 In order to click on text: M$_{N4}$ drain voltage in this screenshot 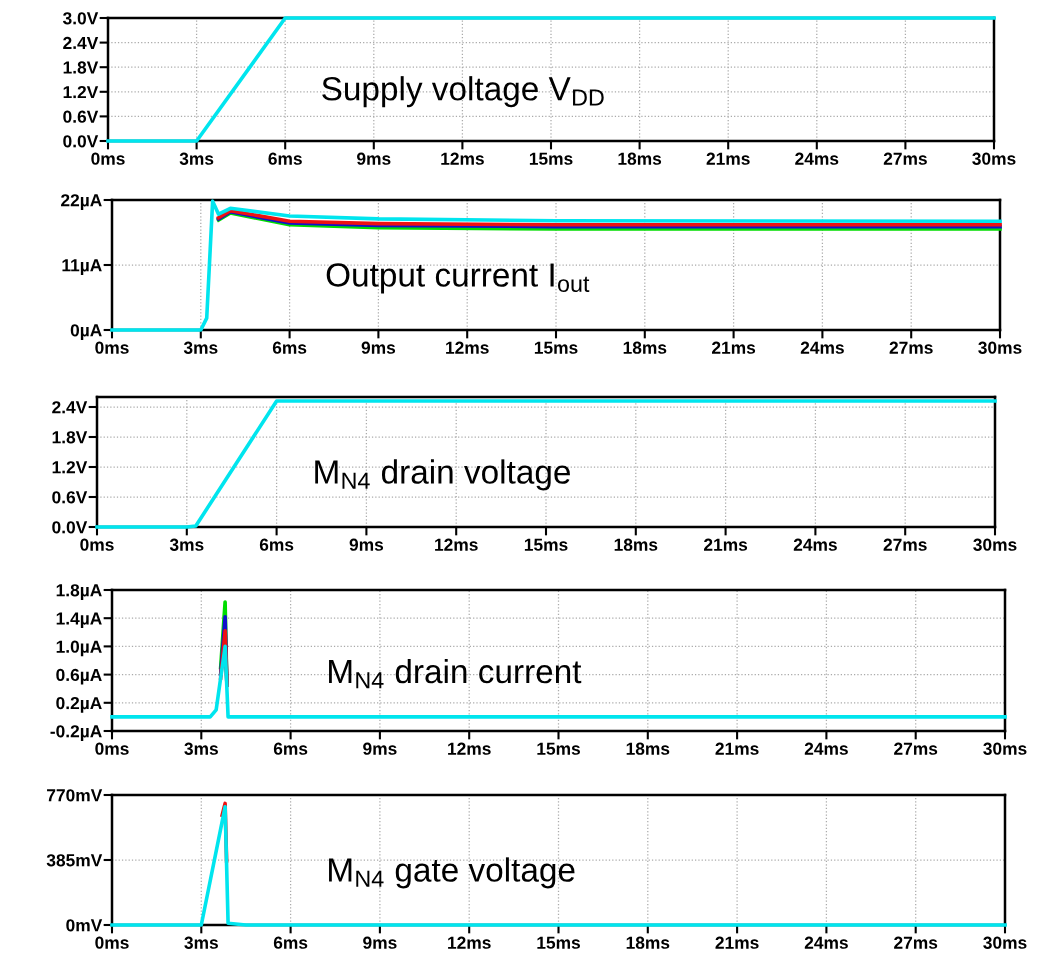, I will do `click(442, 475)`.